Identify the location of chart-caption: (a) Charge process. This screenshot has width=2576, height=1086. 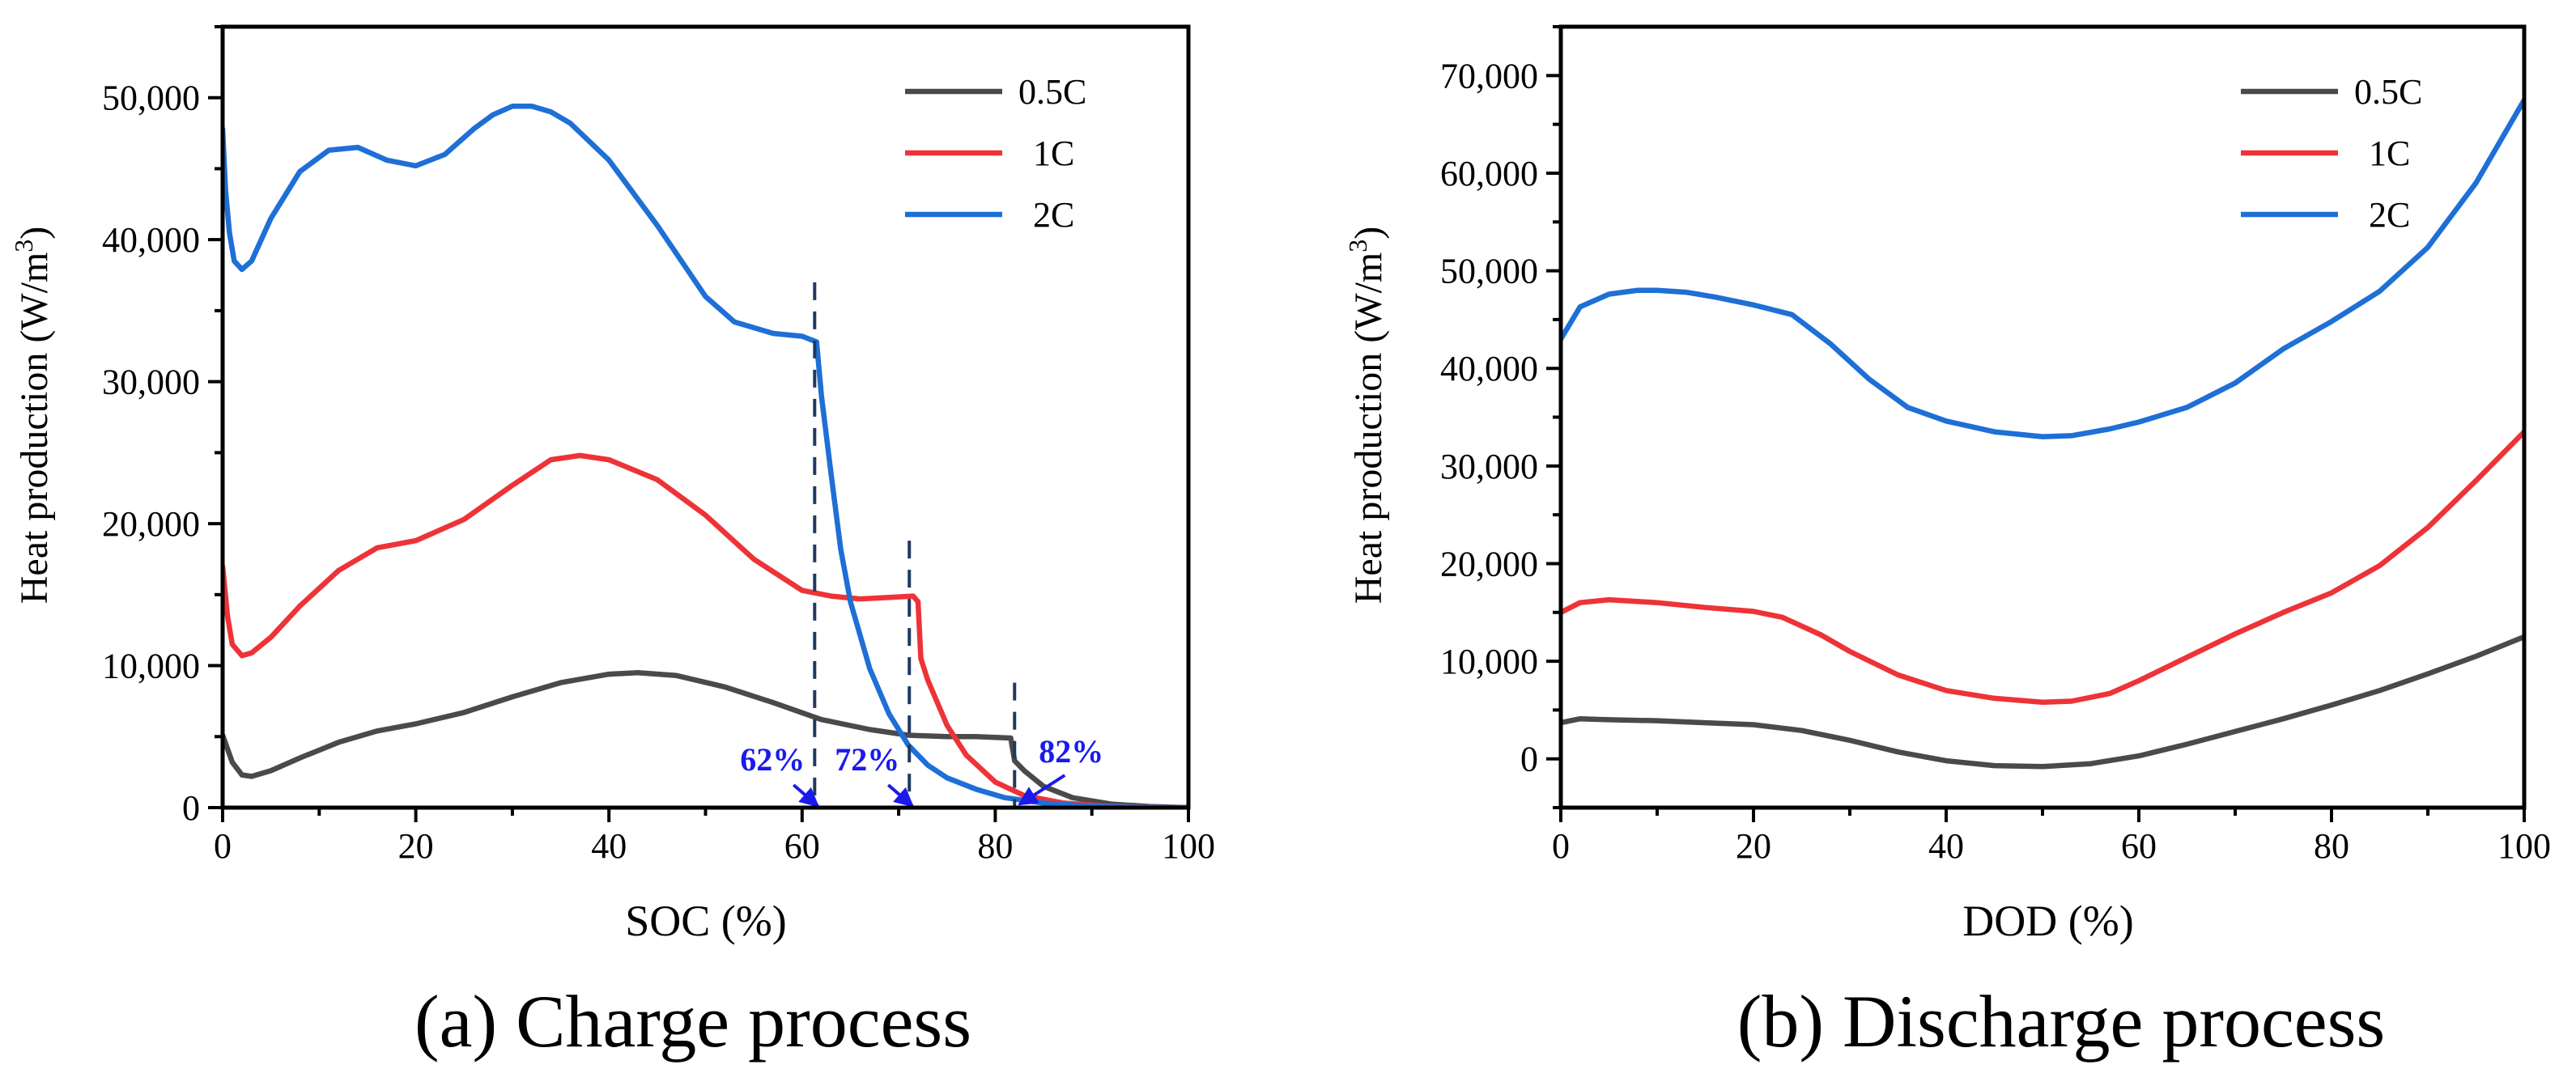
(692, 1021).